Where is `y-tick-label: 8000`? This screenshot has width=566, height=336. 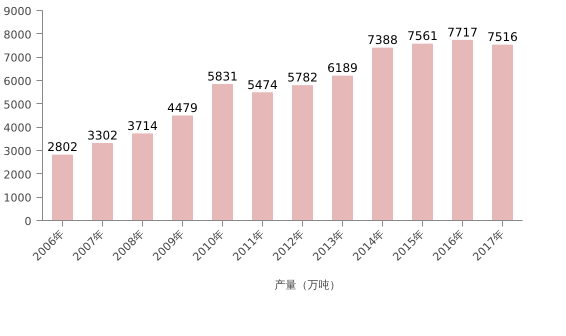 y-tick-label: 8000 is located at coordinates (18, 35).